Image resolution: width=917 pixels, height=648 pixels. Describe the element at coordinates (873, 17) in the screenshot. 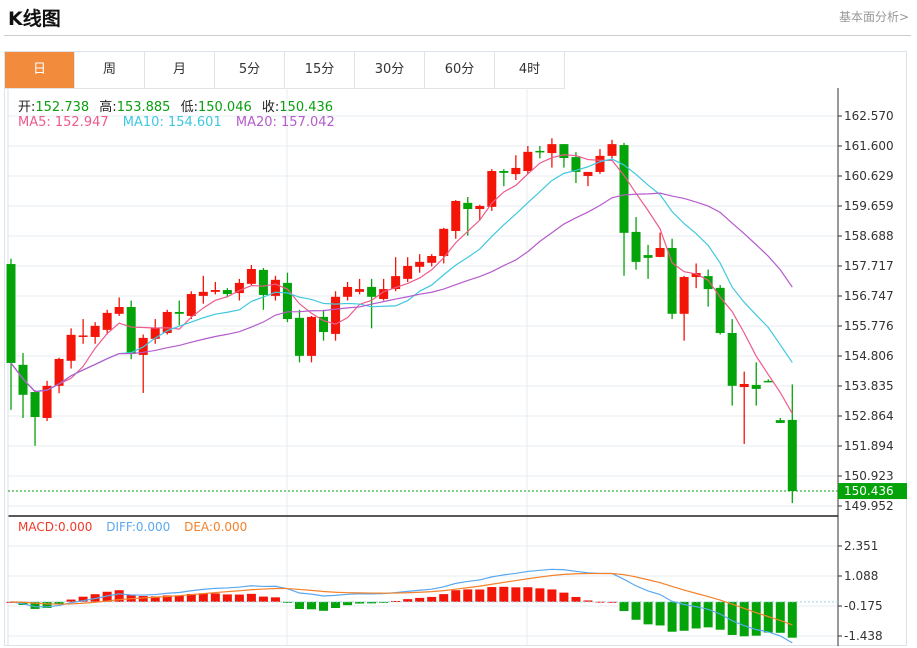

I see `fundamental-analysis-link: 基本面分析>` at that location.